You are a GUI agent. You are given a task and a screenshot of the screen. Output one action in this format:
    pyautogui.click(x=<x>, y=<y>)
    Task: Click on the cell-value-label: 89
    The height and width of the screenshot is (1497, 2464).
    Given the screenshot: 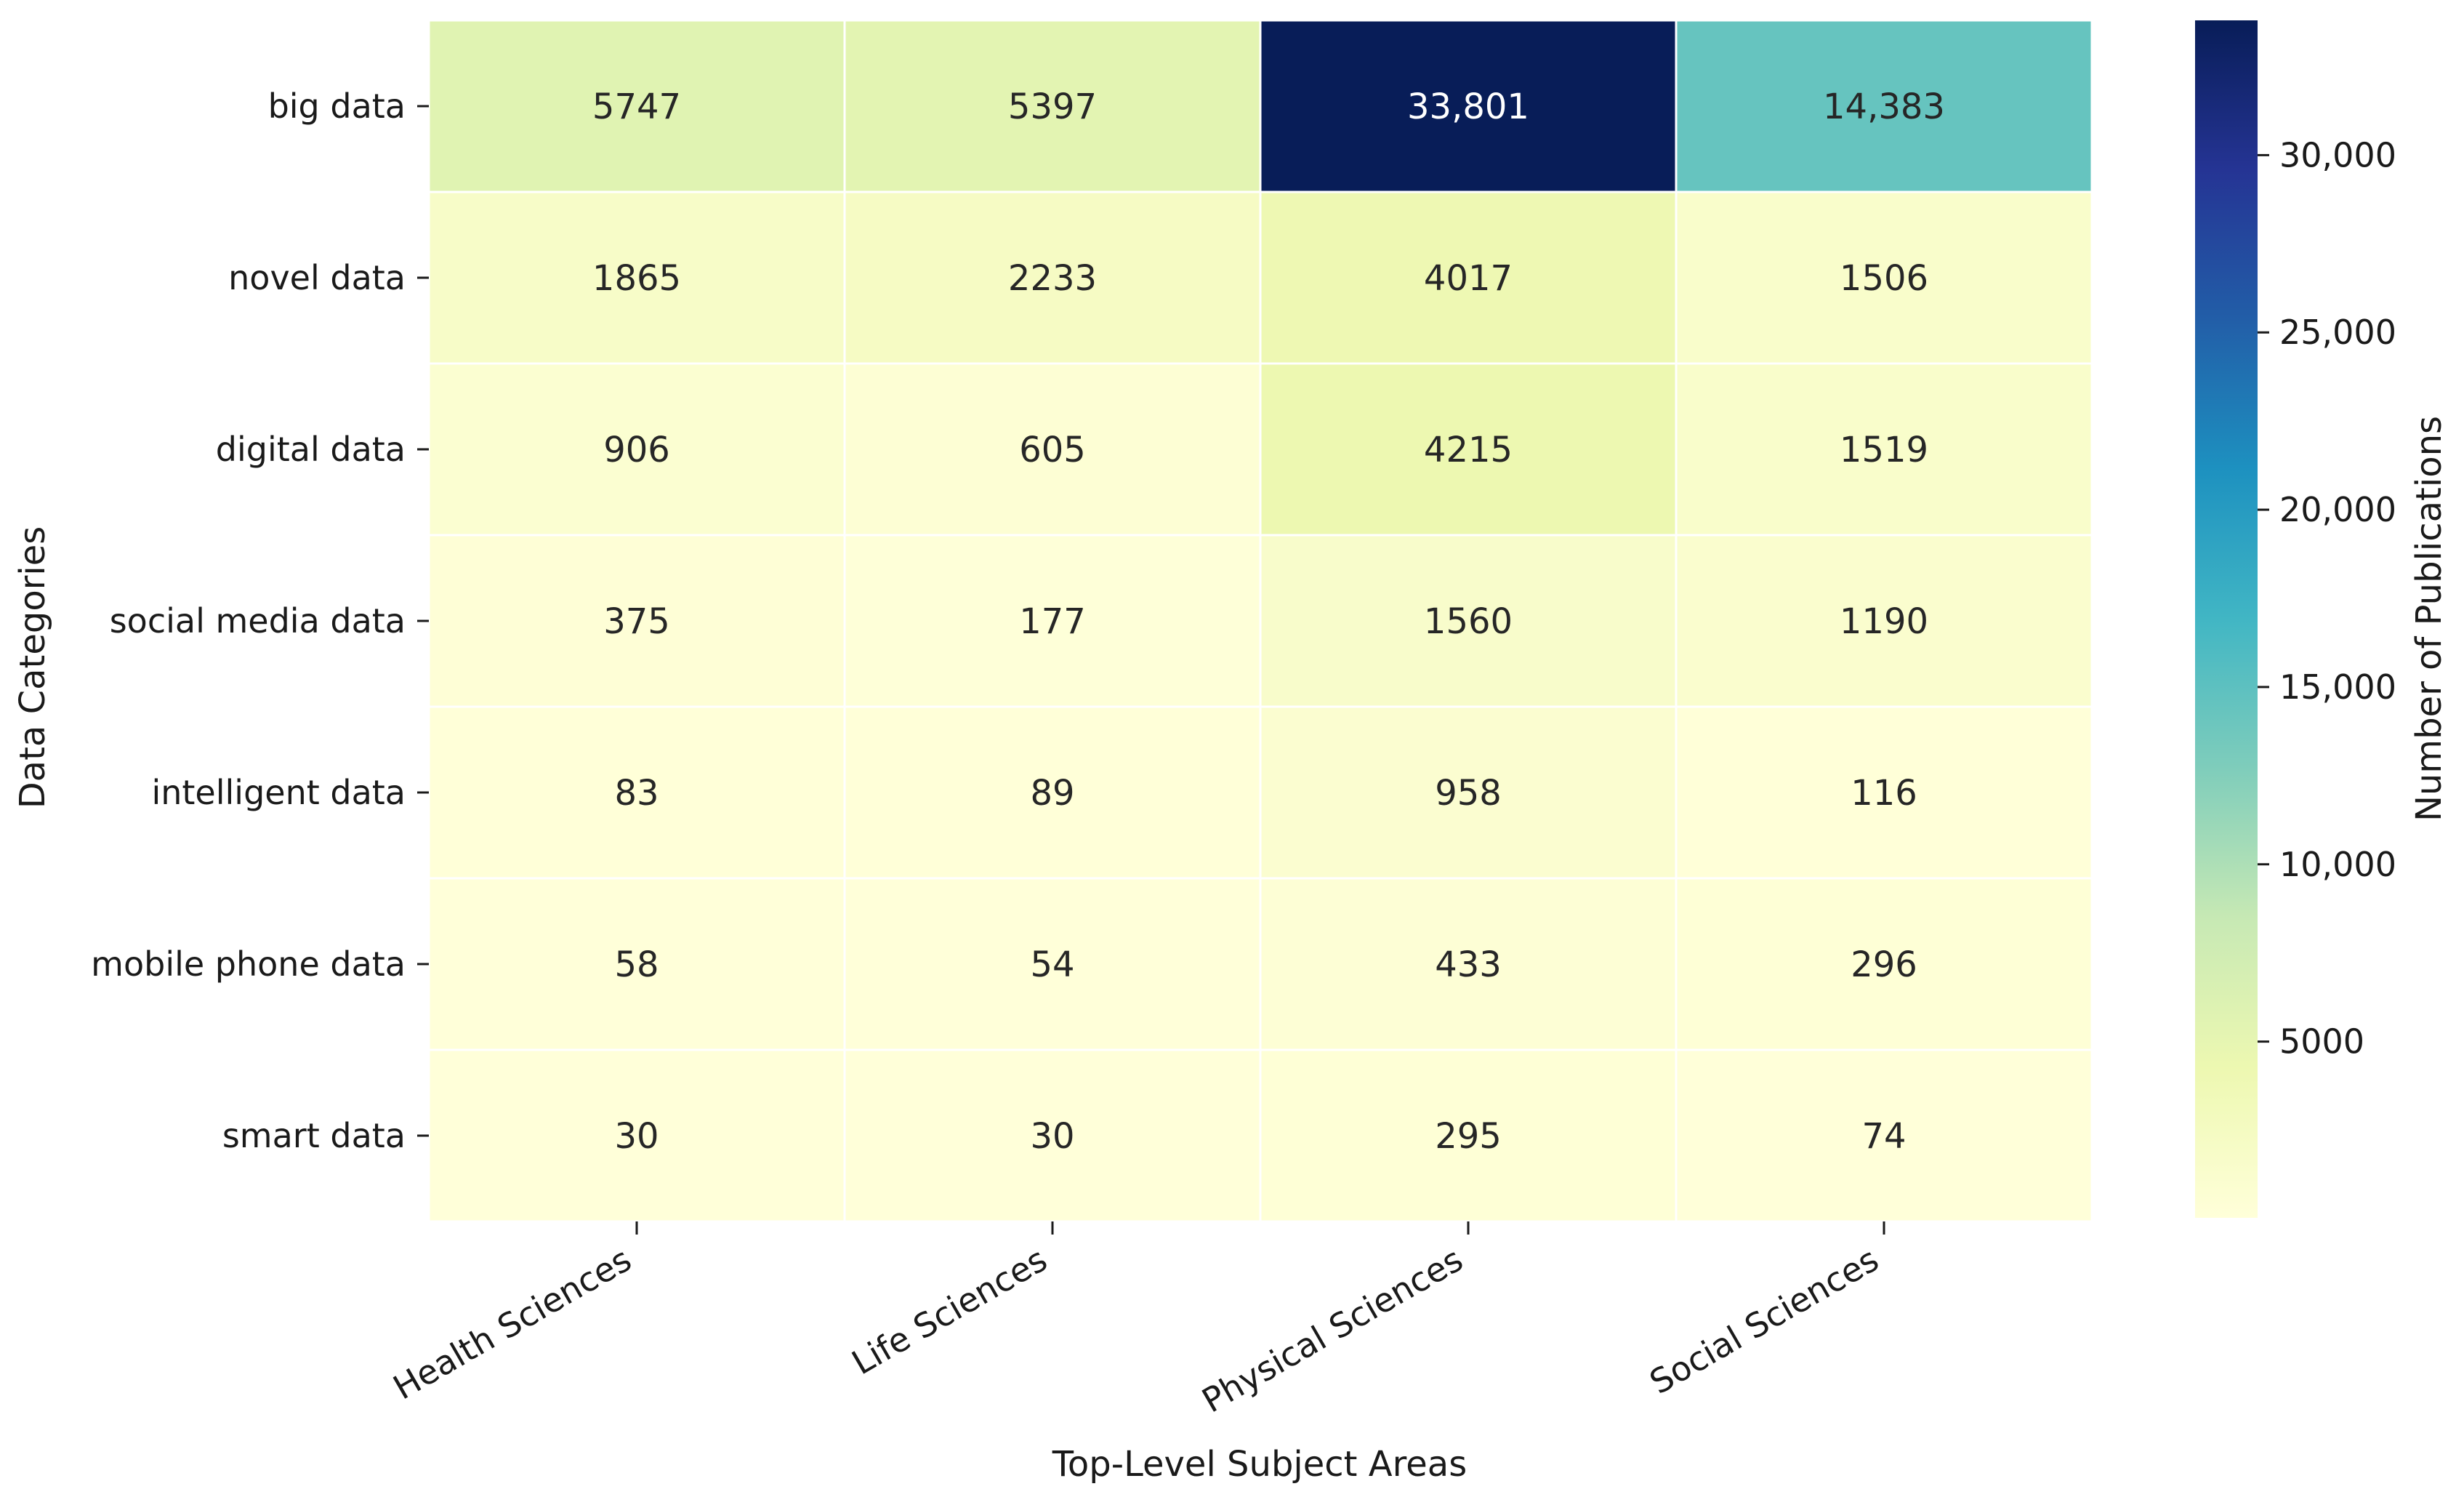 What is the action you would take?
    pyautogui.click(x=1052, y=793)
    